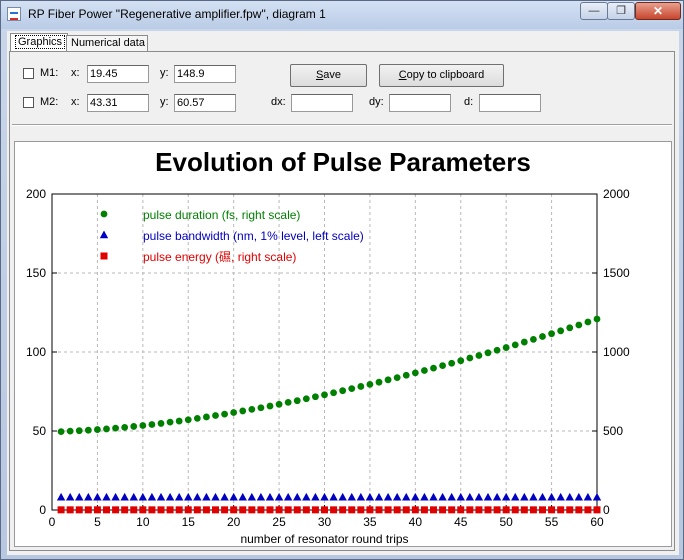 The width and height of the screenshot is (684, 560). What do you see at coordinates (234, 522) in the screenshot?
I see `x-tick-label: 20` at bounding box center [234, 522].